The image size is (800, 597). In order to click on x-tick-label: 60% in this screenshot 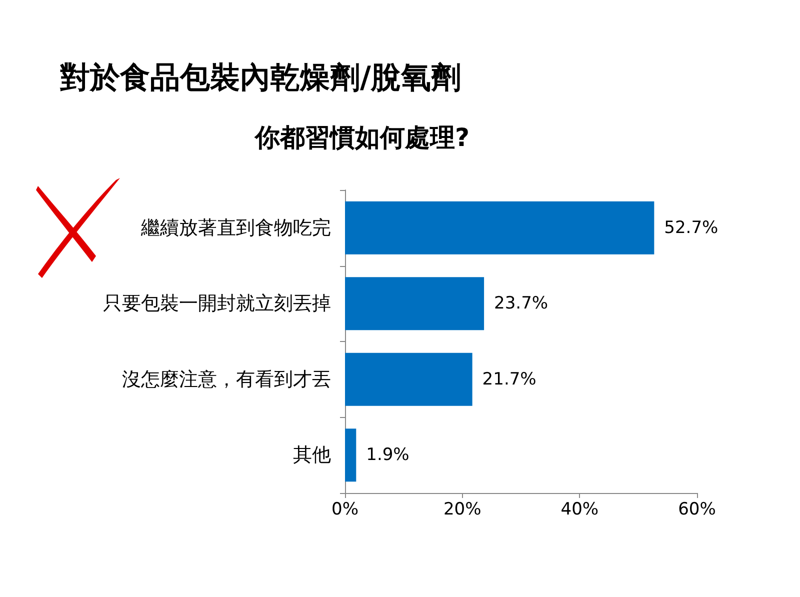, I will do `click(697, 510)`.